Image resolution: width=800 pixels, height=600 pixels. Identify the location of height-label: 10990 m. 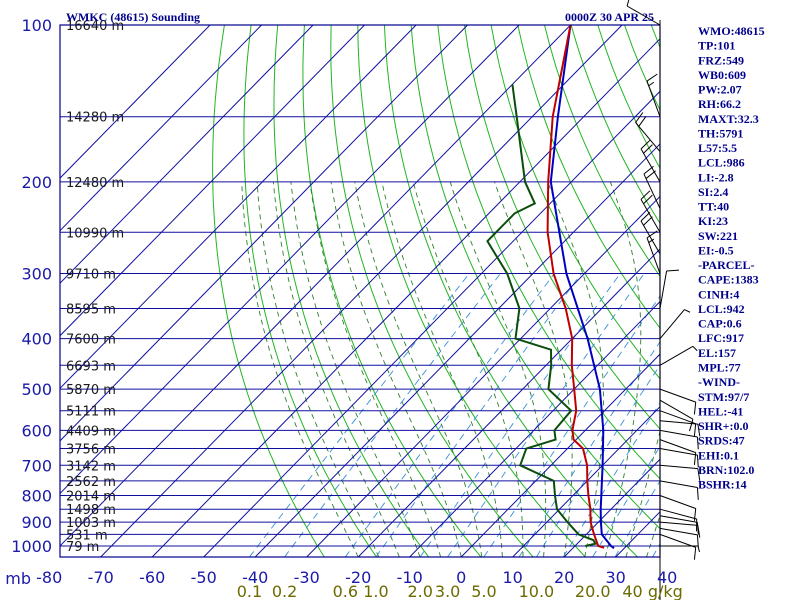
(95, 233).